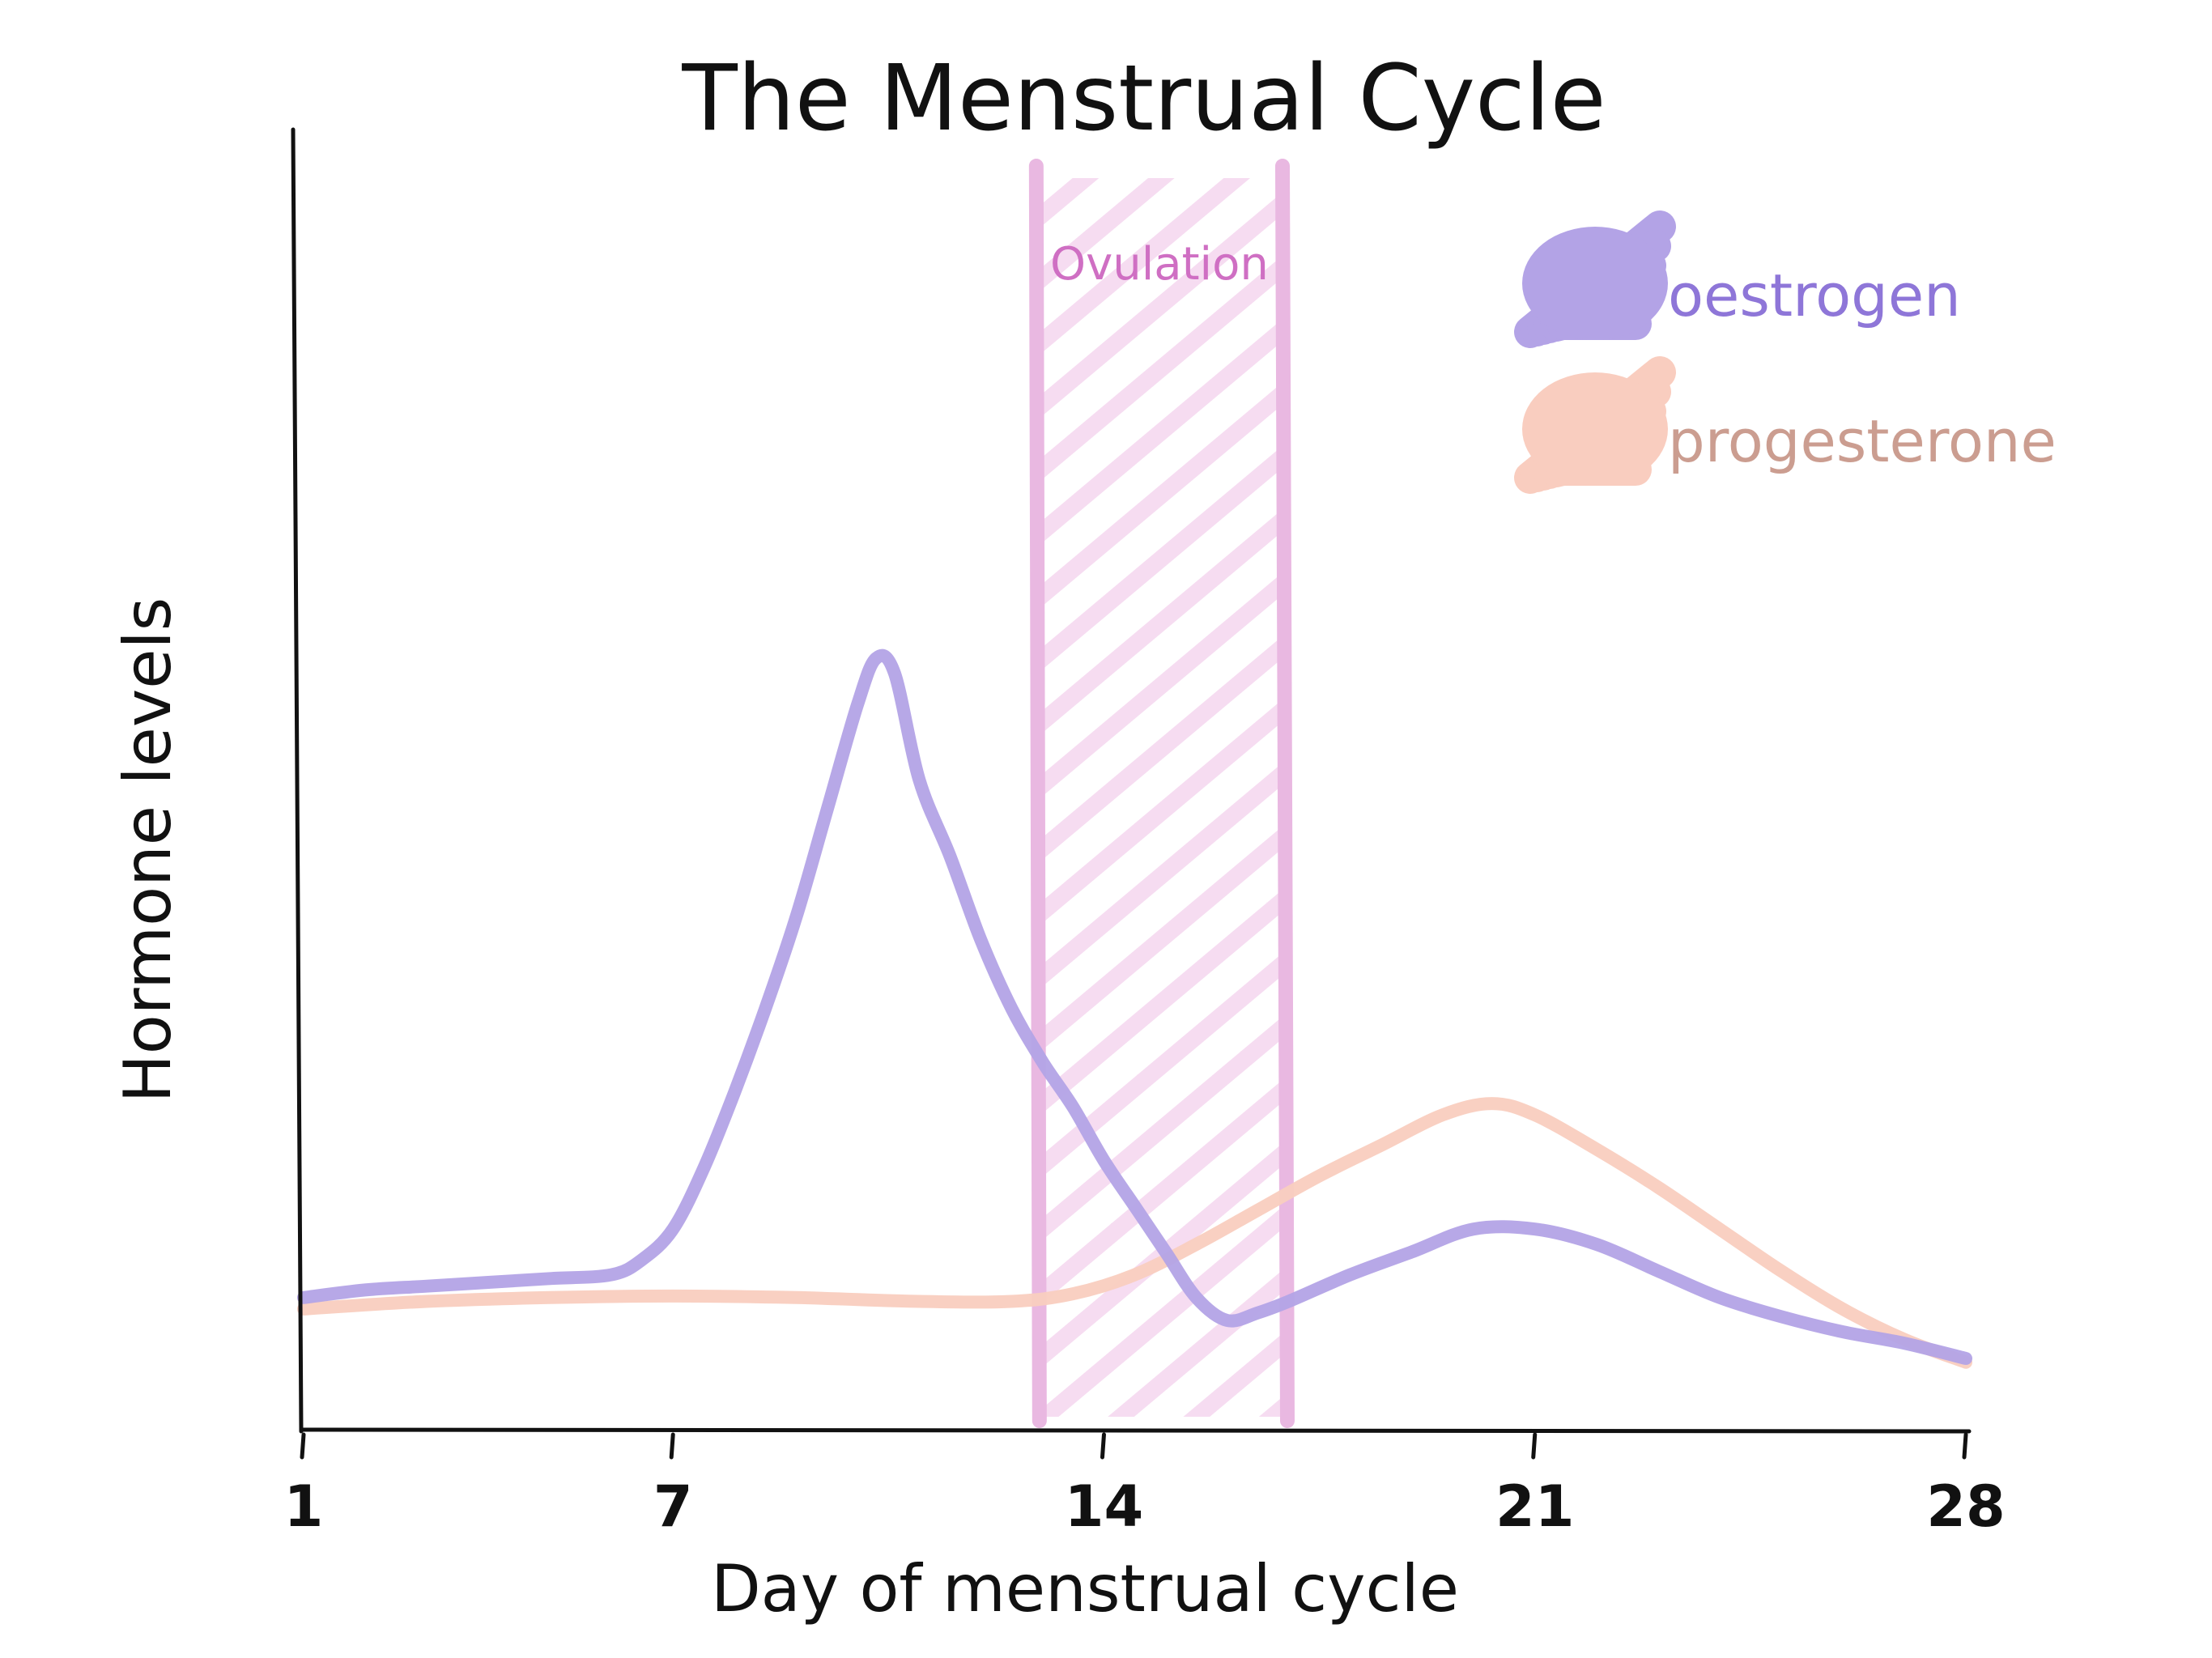 Image resolution: width=2212 pixels, height=1658 pixels. I want to click on series-line-progesterone, so click(1135, 1233).